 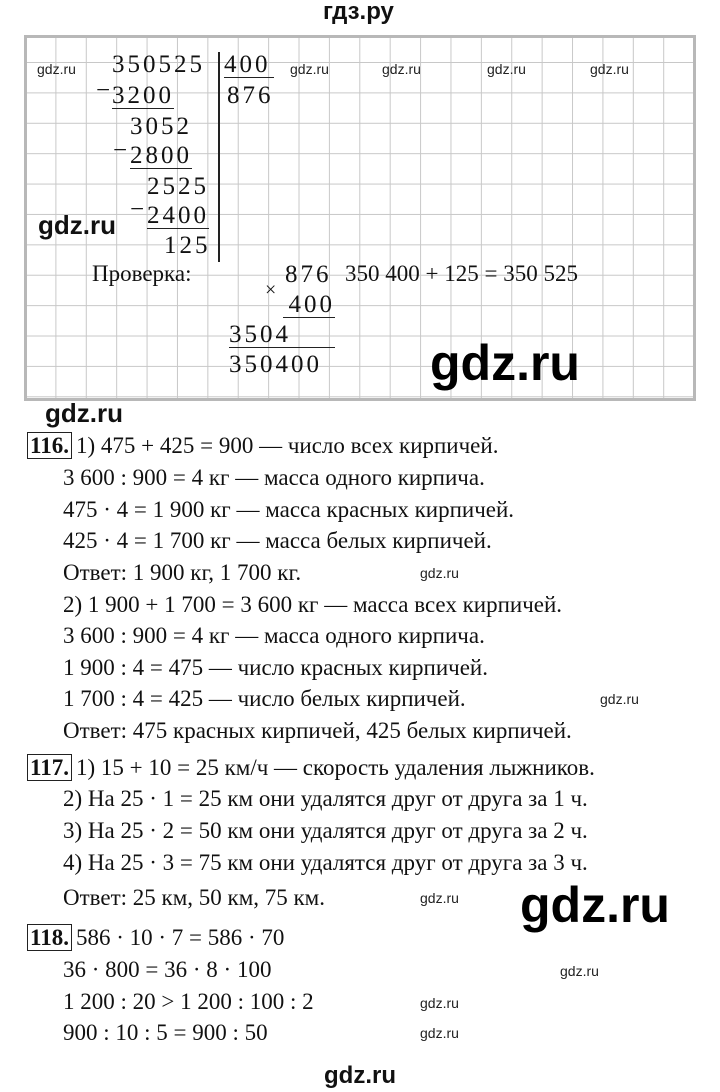 What do you see at coordinates (275, 364) in the screenshot?
I see `product: 350400` at bounding box center [275, 364].